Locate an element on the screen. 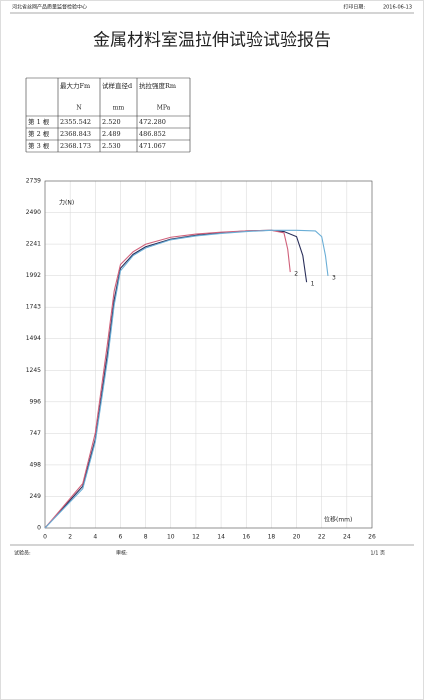 The height and width of the screenshot is (700, 424). table-cell: 第 1 根 is located at coordinates (39, 121).